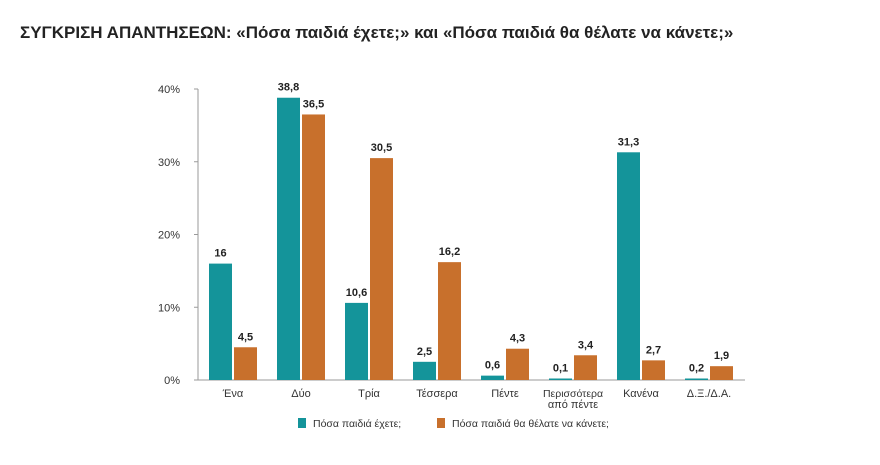 The height and width of the screenshot is (465, 880). What do you see at coordinates (169, 90) in the screenshot?
I see `y-tick-label: 40%` at bounding box center [169, 90].